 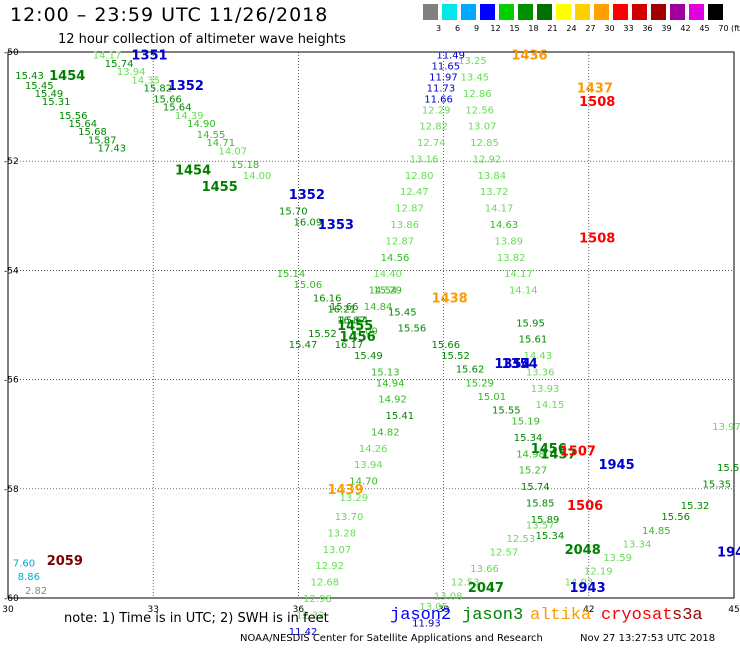 I want to click on pass-time-label: 1508, so click(x=597, y=239).